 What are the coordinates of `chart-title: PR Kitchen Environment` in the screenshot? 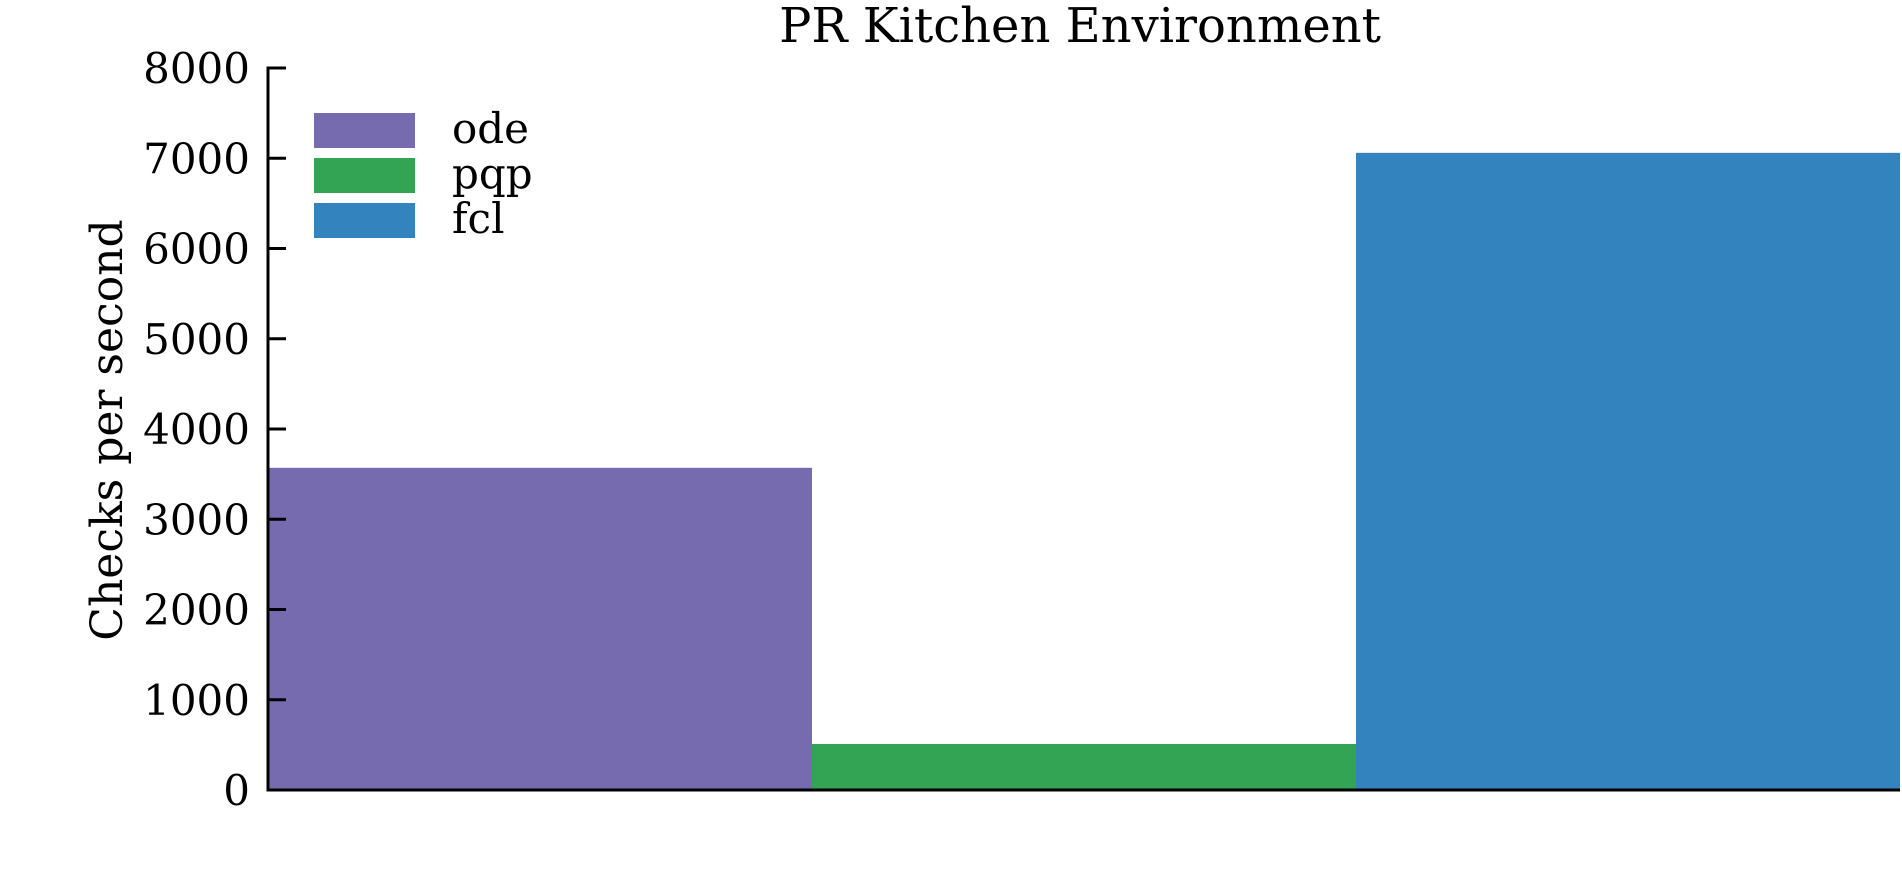 It's located at (1080, 27).